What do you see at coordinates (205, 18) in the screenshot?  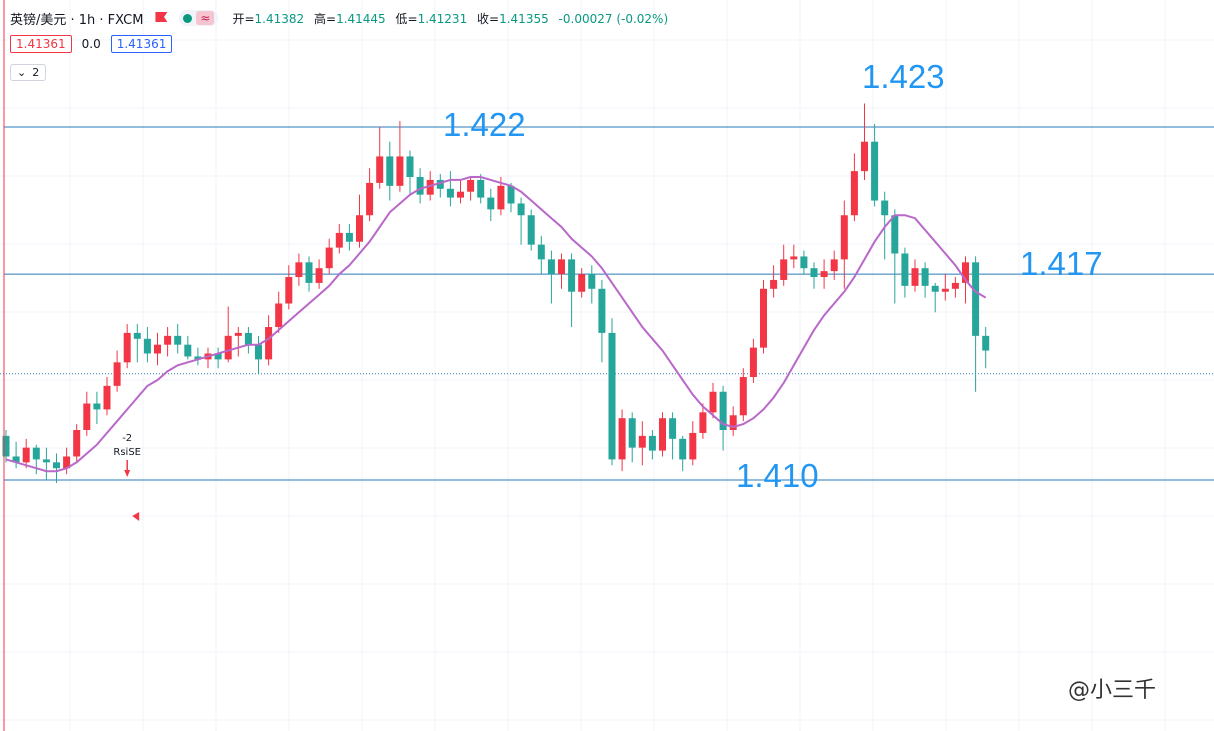 I see `approx-icon: ≈` at bounding box center [205, 18].